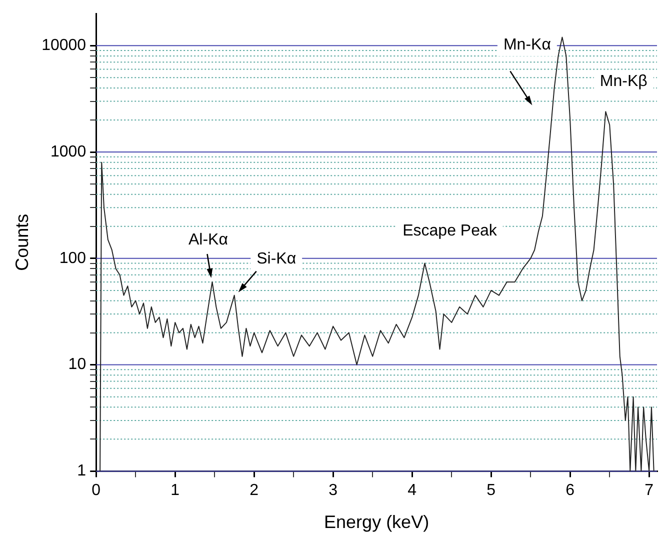 The height and width of the screenshot is (540, 667). I want to click on x-tick-label: 4, so click(412, 491).